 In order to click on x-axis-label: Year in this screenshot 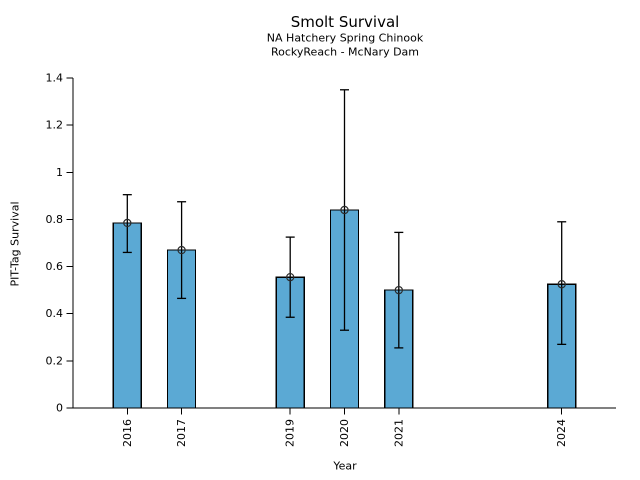, I will do `click(345, 466)`.